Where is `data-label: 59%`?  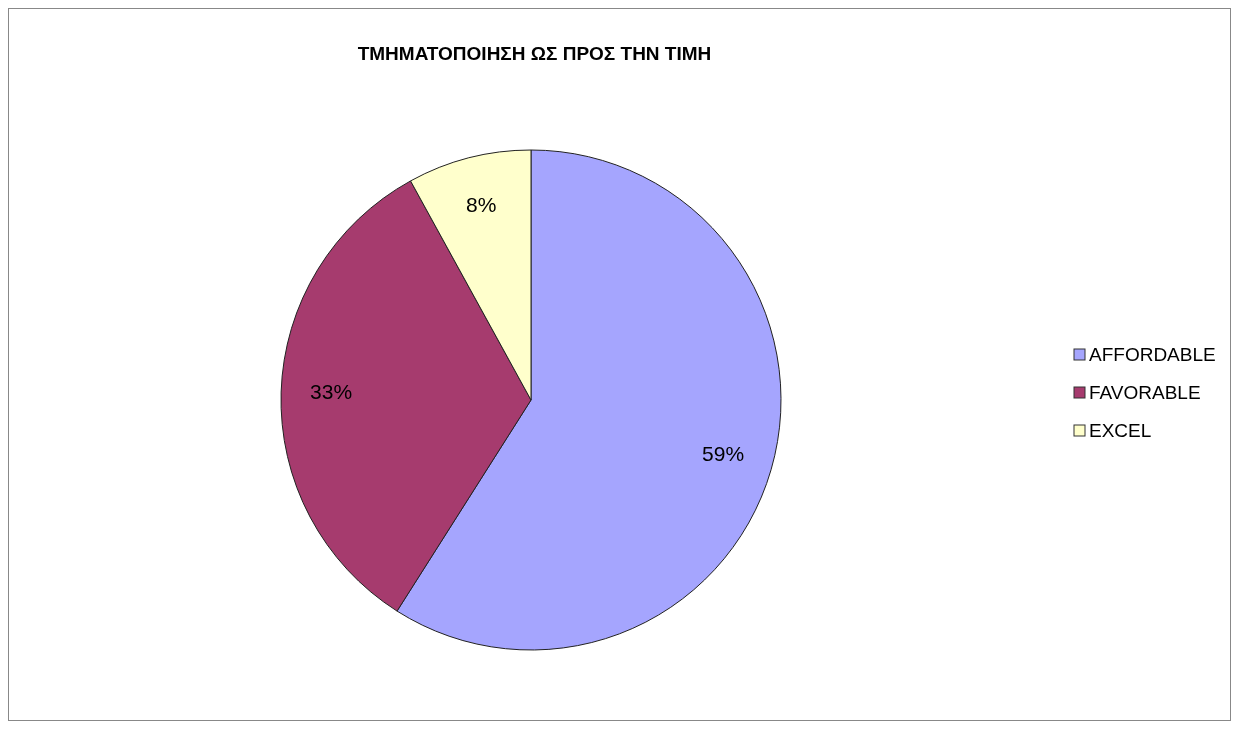 data-label: 59% is located at coordinates (723, 454).